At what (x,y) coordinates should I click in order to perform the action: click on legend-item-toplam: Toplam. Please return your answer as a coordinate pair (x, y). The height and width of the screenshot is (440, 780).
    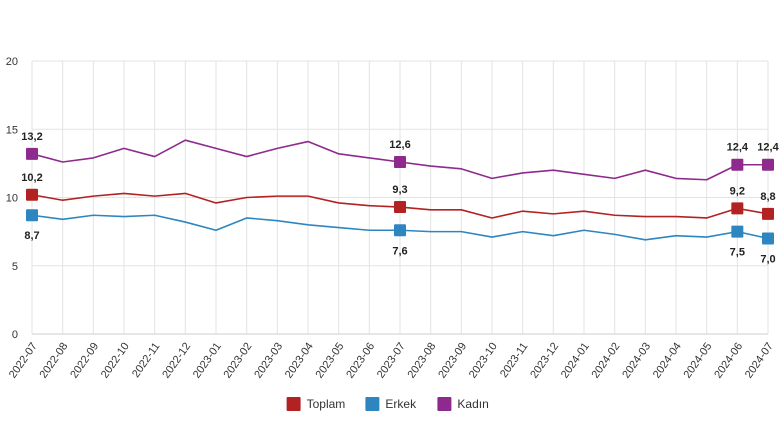
    Looking at the image, I should click on (316, 404).